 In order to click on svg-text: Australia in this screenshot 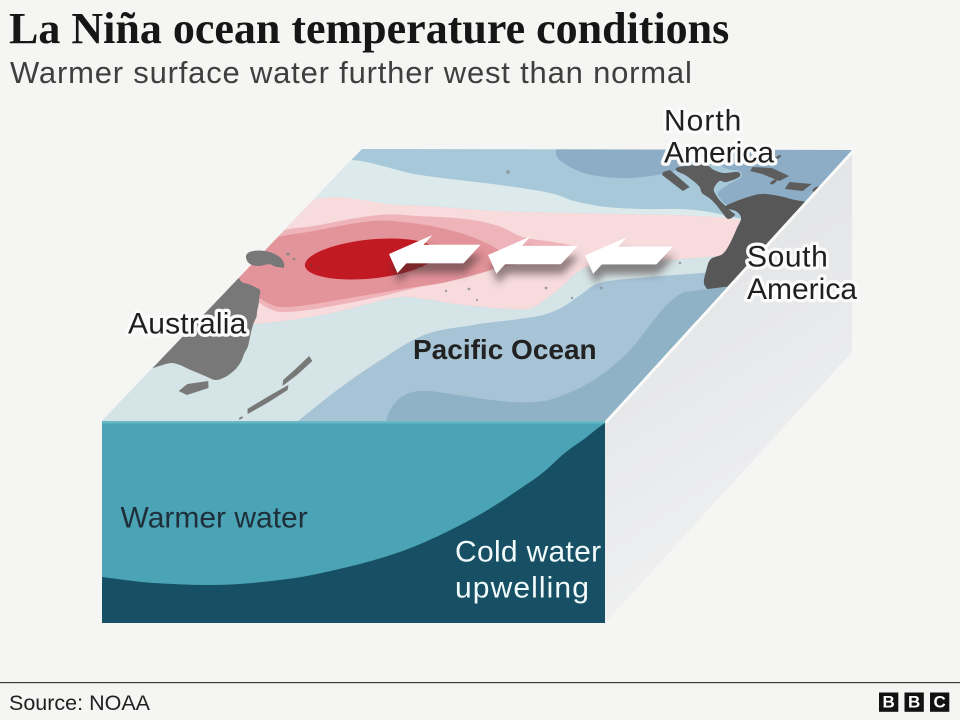, I will do `click(187, 324)`.